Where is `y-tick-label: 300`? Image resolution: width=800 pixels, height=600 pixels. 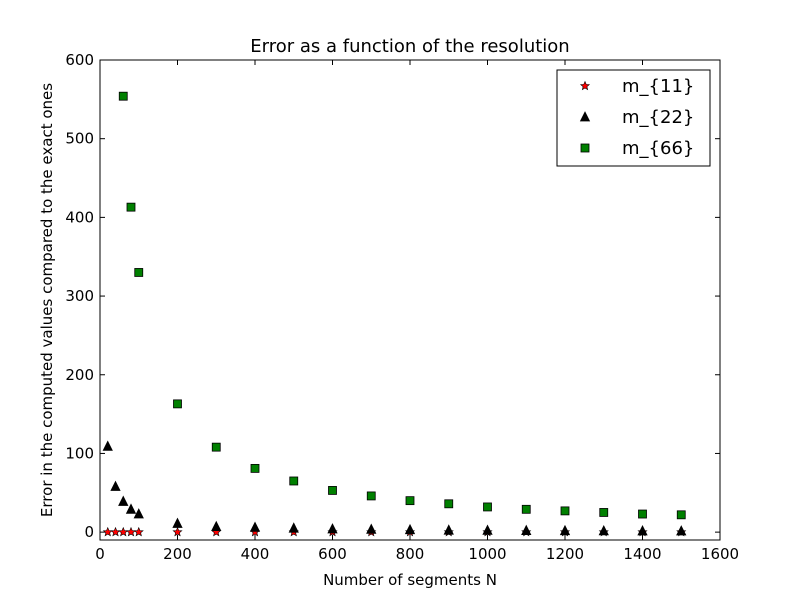 y-tick-label: 300 is located at coordinates (79, 296).